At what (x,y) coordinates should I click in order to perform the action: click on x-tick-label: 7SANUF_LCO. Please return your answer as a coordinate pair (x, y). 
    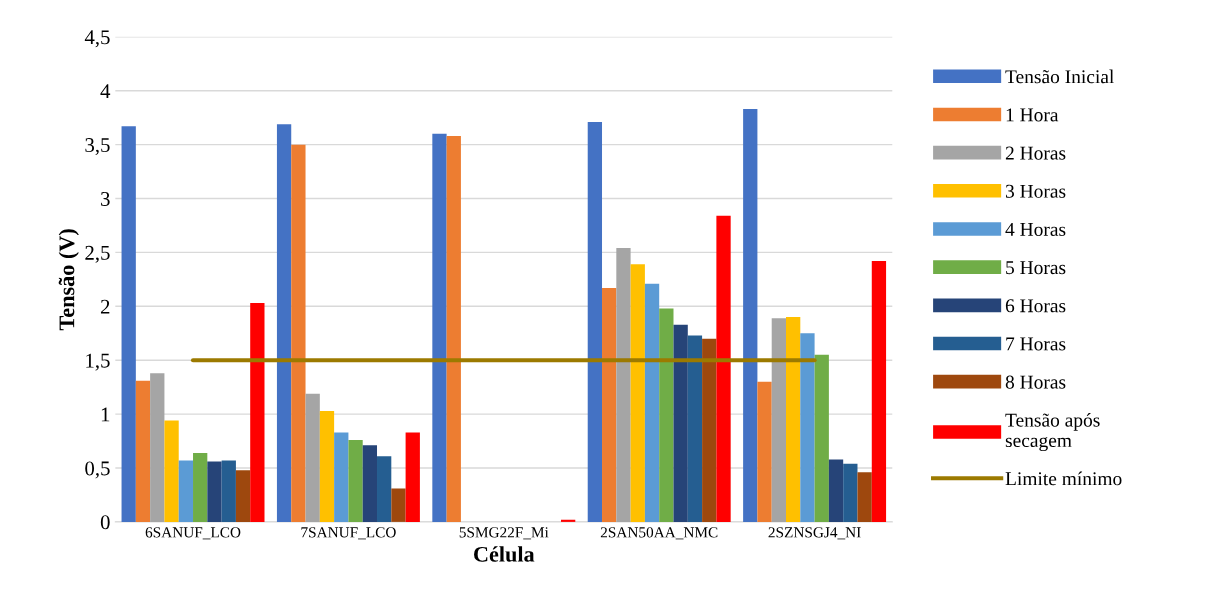
    Looking at the image, I should click on (348, 533).